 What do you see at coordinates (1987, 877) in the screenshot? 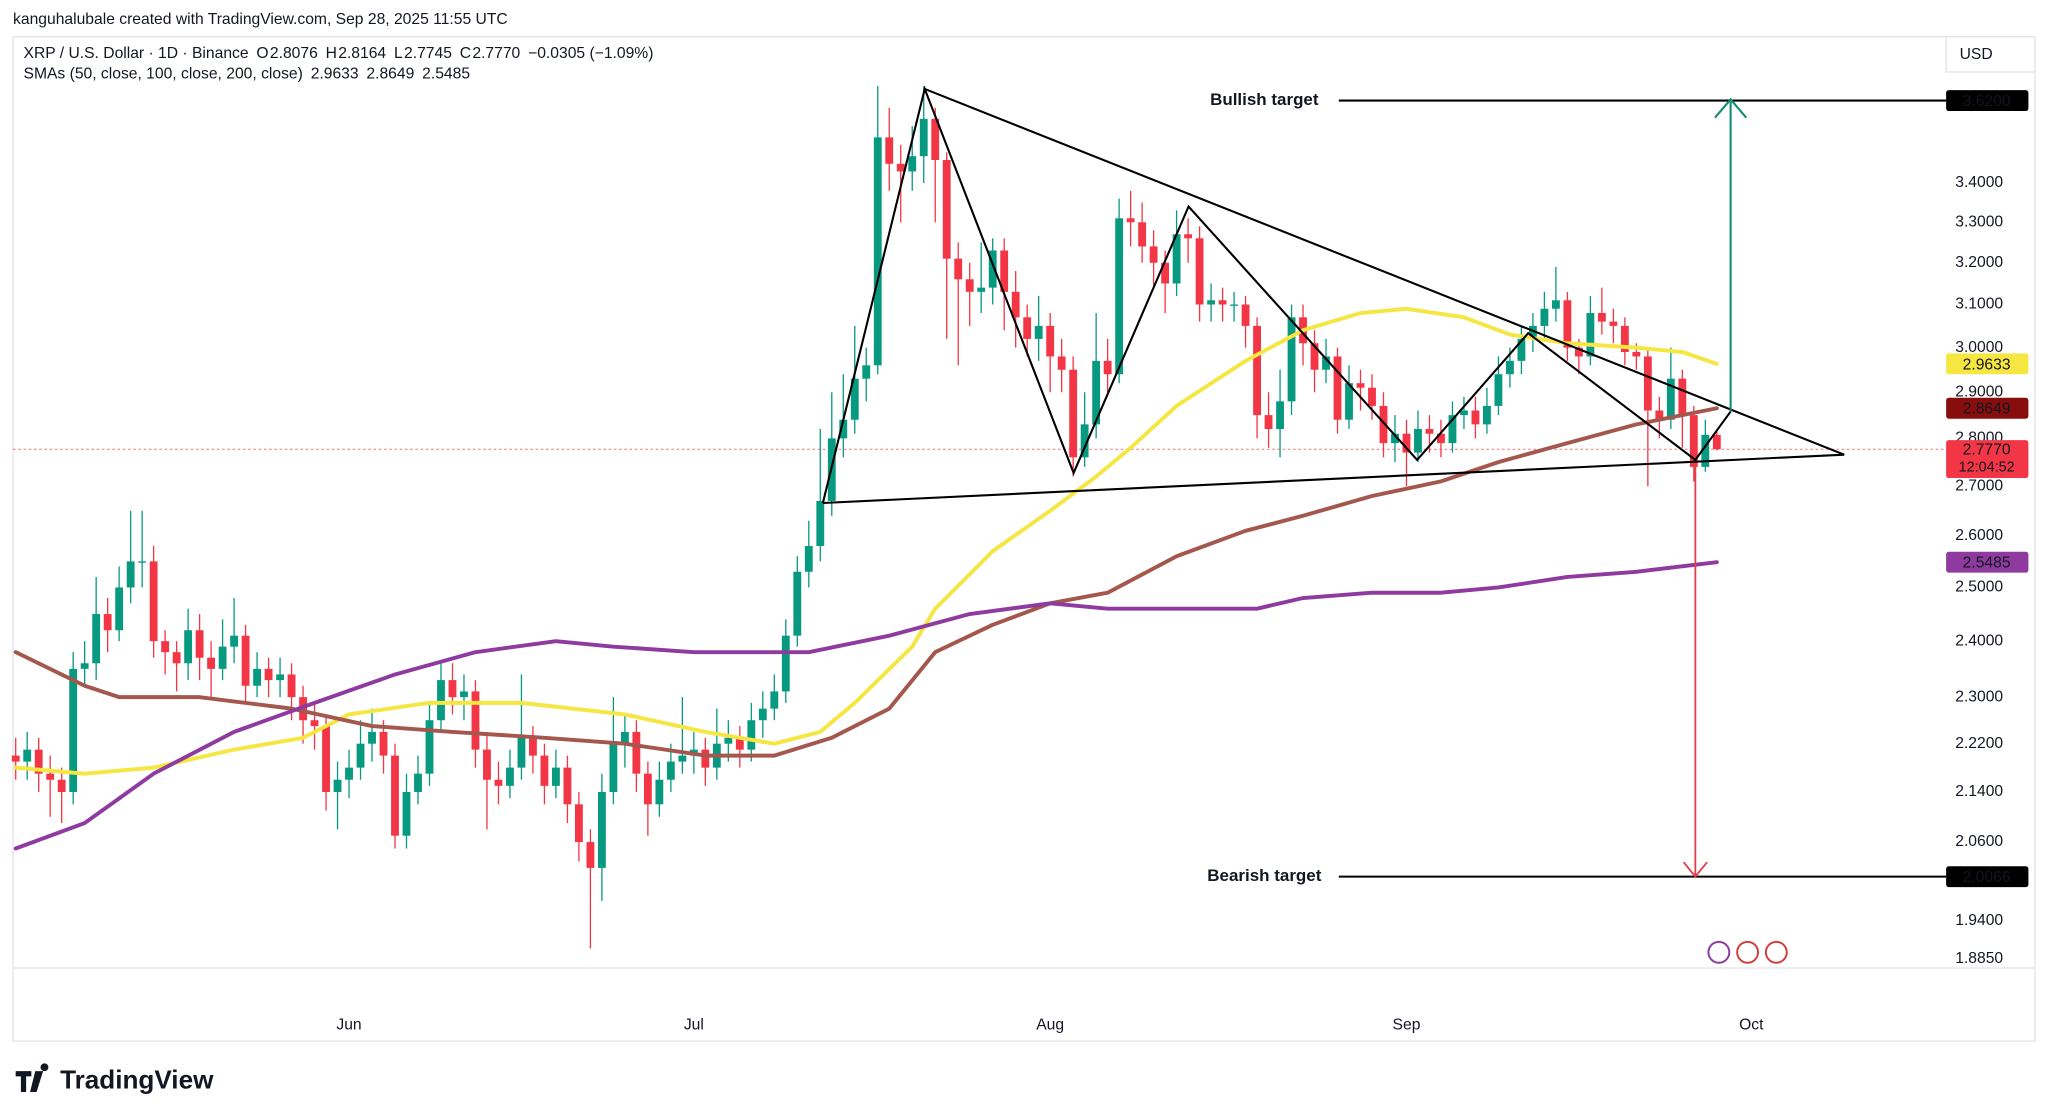
I see `target-price-label-box` at bounding box center [1987, 877].